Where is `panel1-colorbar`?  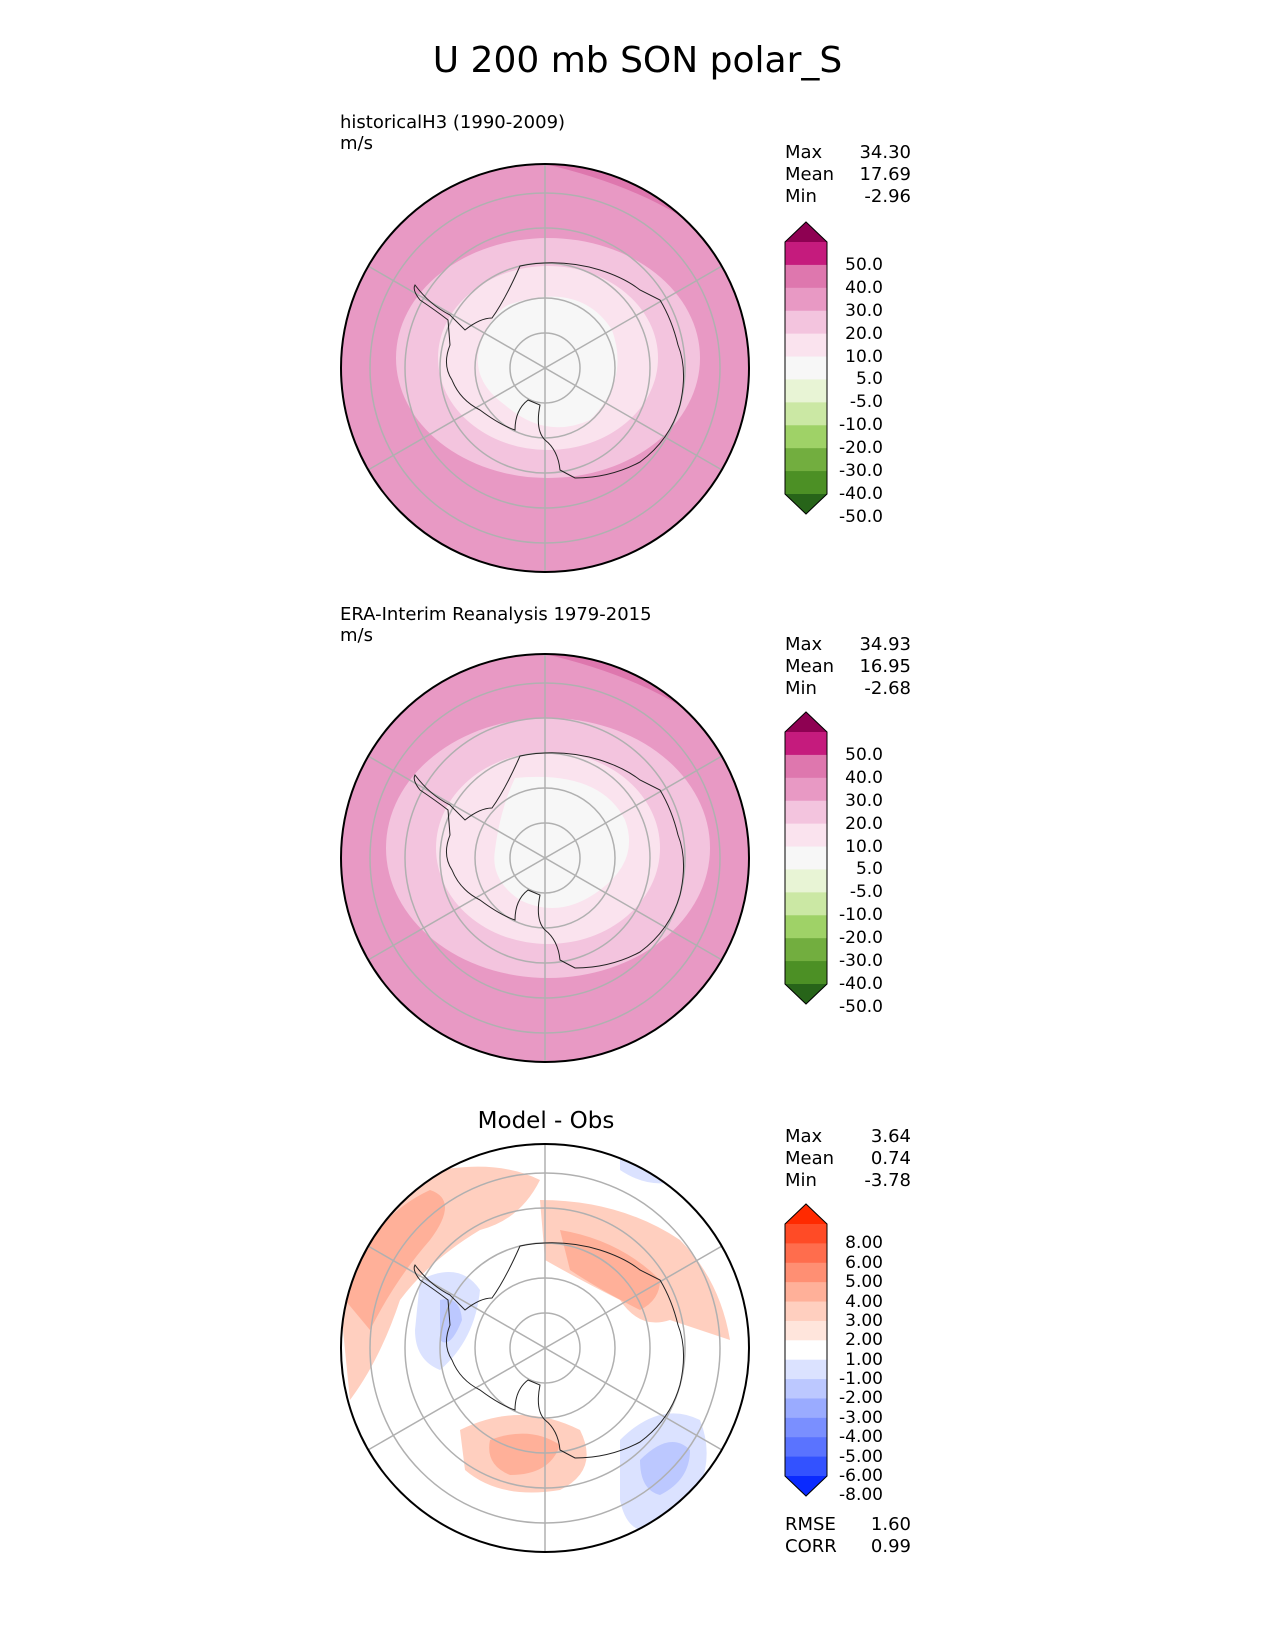 panel1-colorbar is located at coordinates (806, 368).